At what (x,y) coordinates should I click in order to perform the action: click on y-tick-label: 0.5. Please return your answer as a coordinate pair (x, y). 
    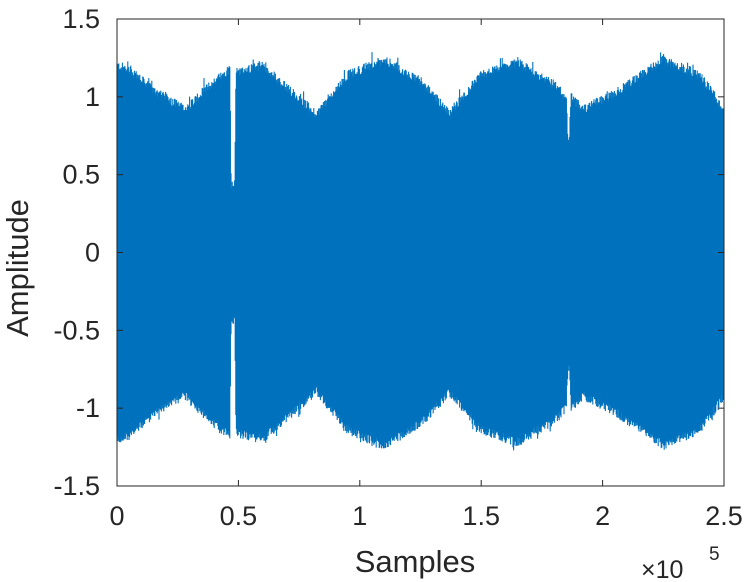
    Looking at the image, I should click on (81, 175).